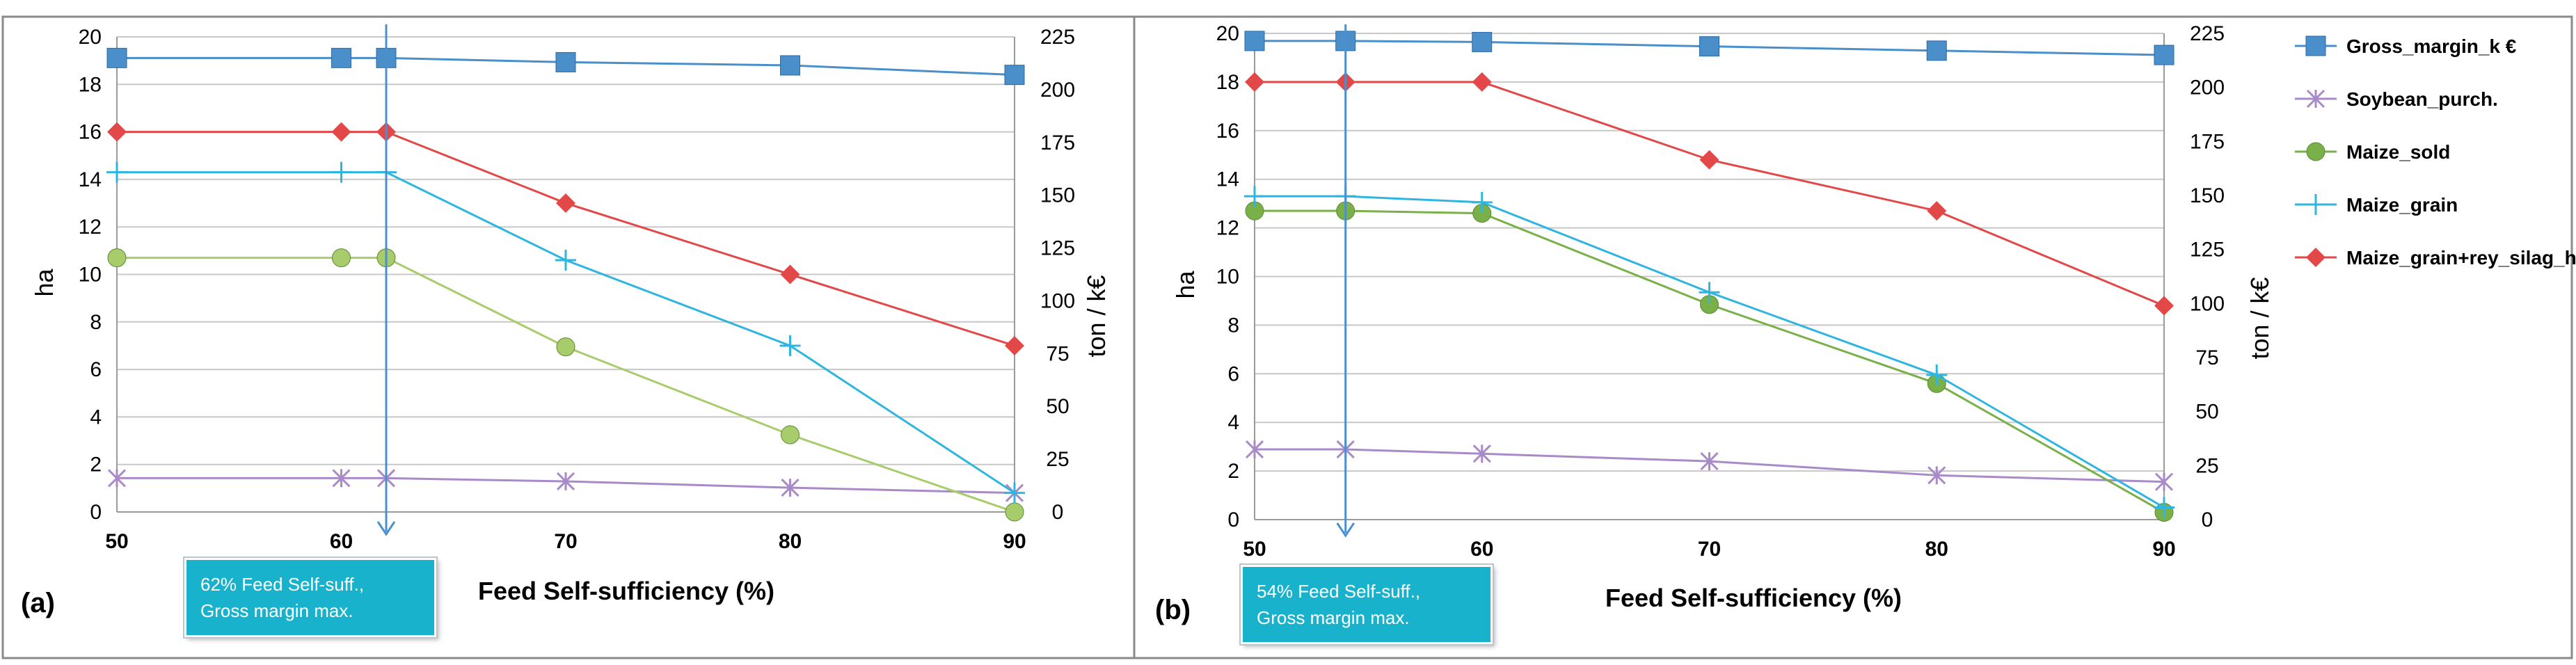  Describe the element at coordinates (2259, 318) in the screenshot. I see `panel-b-y2-axis-title: ton / k€` at that location.